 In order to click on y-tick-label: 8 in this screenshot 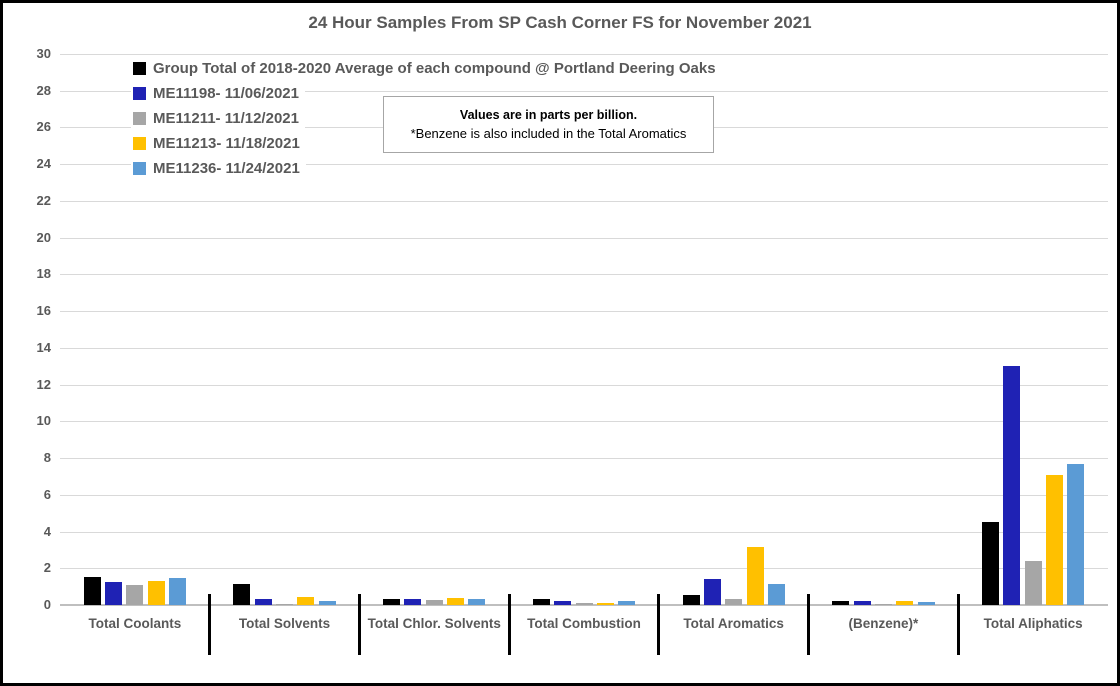, I will do `click(47, 458)`.